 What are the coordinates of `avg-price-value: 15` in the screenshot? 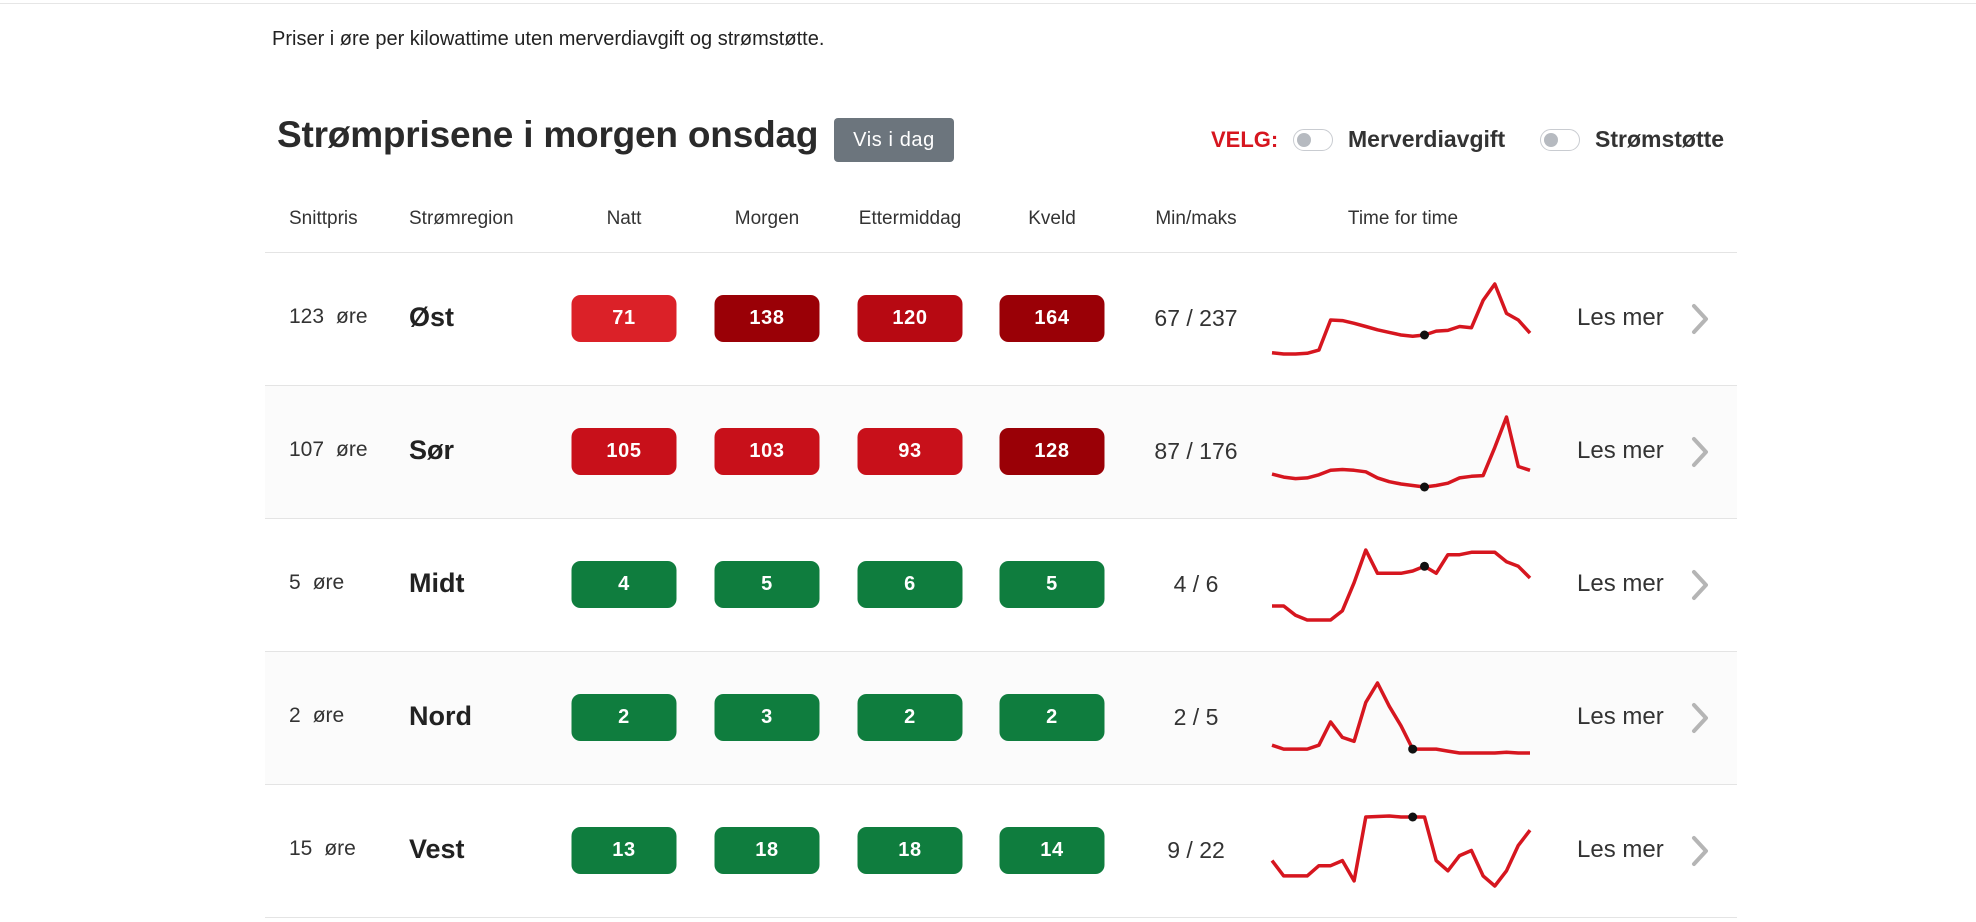 It's located at (301, 848).